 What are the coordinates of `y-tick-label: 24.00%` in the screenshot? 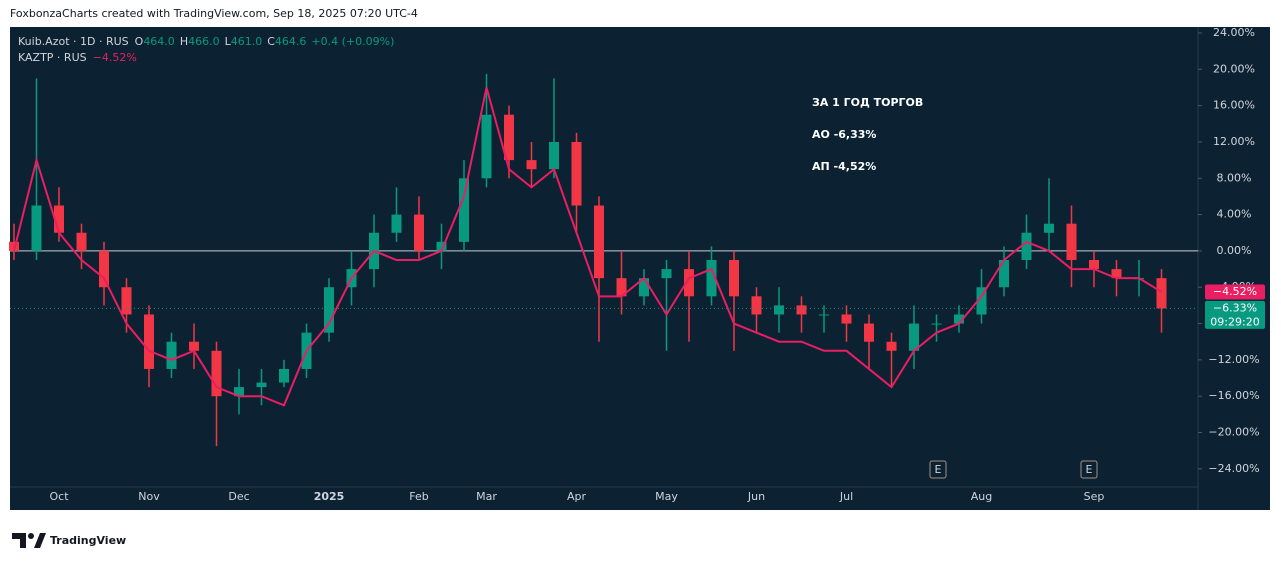 It's located at (1234, 32).